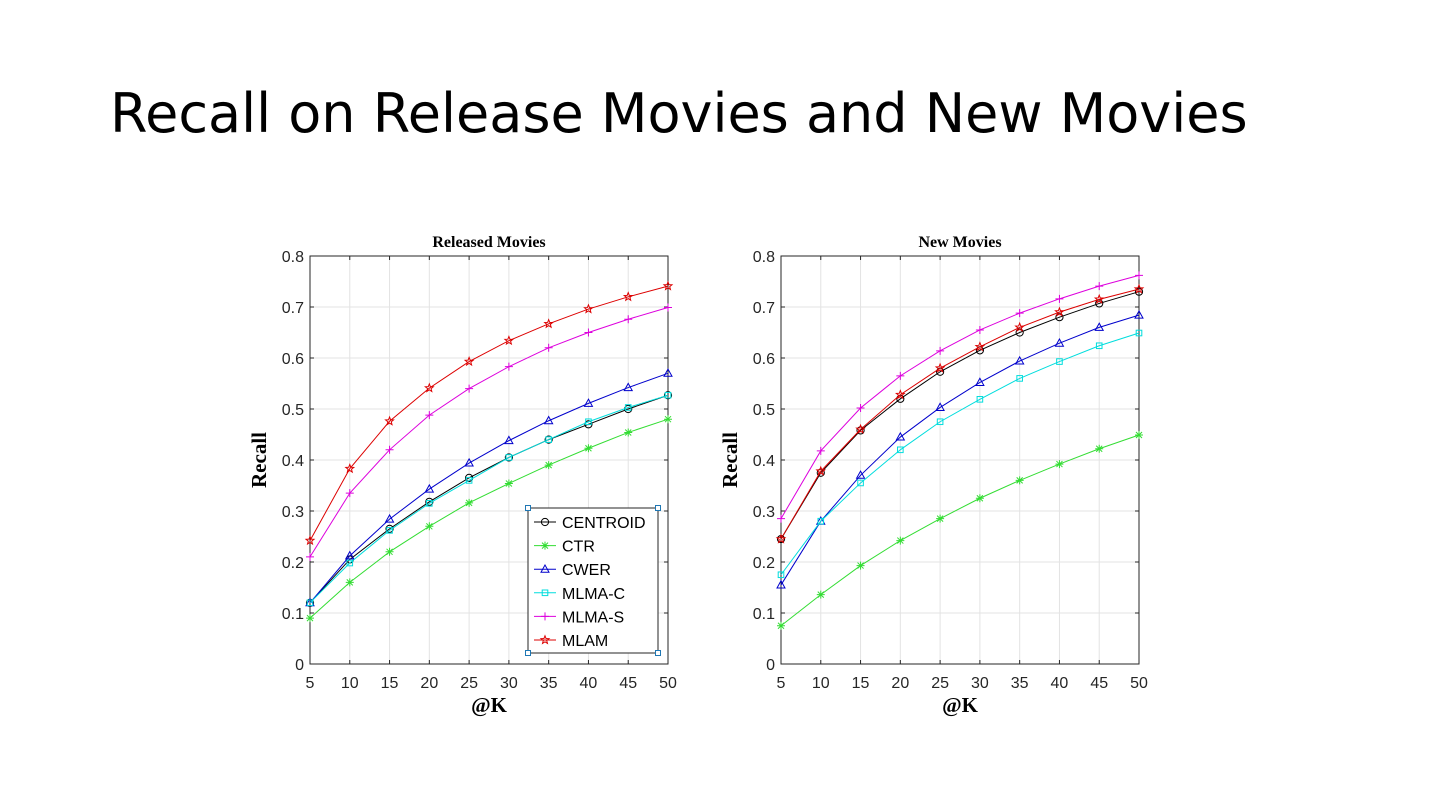  Describe the element at coordinates (469, 683) in the screenshot. I see `x-tick-label: 25` at that location.